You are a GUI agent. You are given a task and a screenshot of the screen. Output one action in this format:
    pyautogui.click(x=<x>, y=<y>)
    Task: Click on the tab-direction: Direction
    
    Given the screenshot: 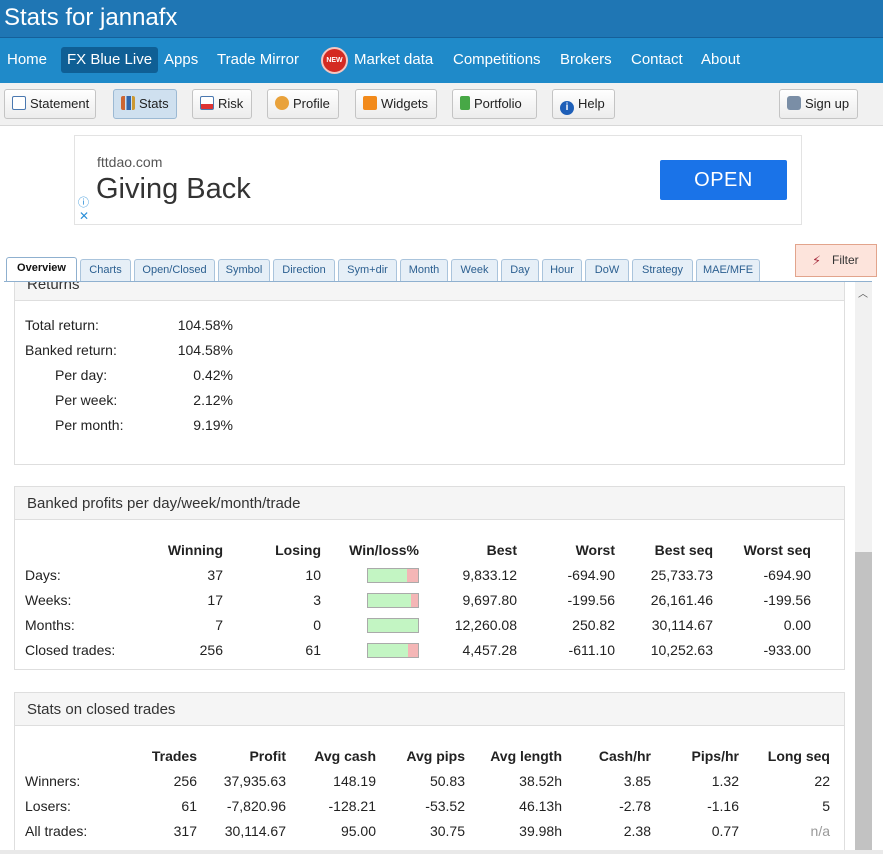 What is the action you would take?
    pyautogui.click(x=304, y=270)
    